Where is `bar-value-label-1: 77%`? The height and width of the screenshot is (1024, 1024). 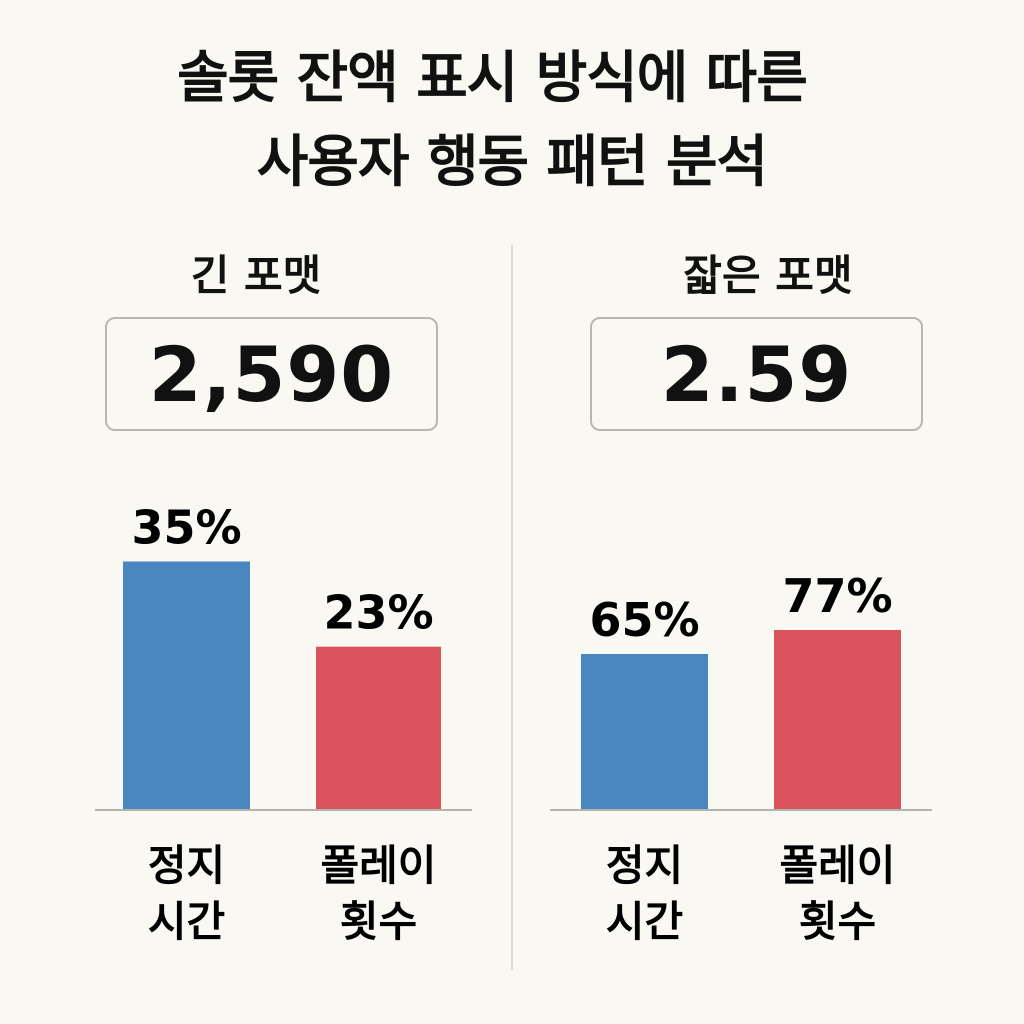
bar-value-label-1: 77% is located at coordinates (837, 596).